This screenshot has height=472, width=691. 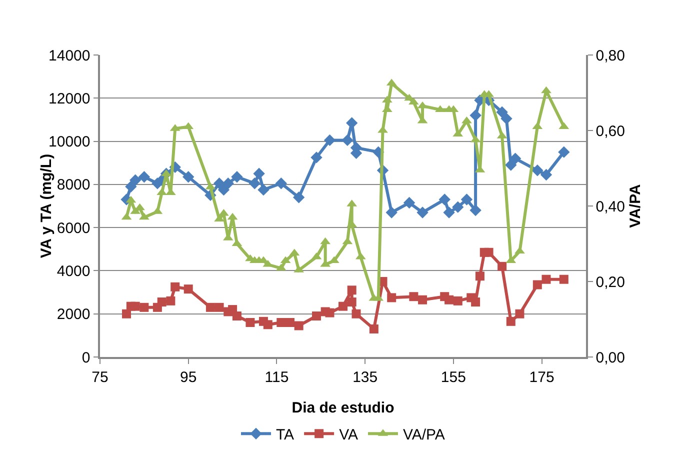 What do you see at coordinates (46, 206) in the screenshot?
I see `y-axis-title: VA y TA (mg/L)` at bounding box center [46, 206].